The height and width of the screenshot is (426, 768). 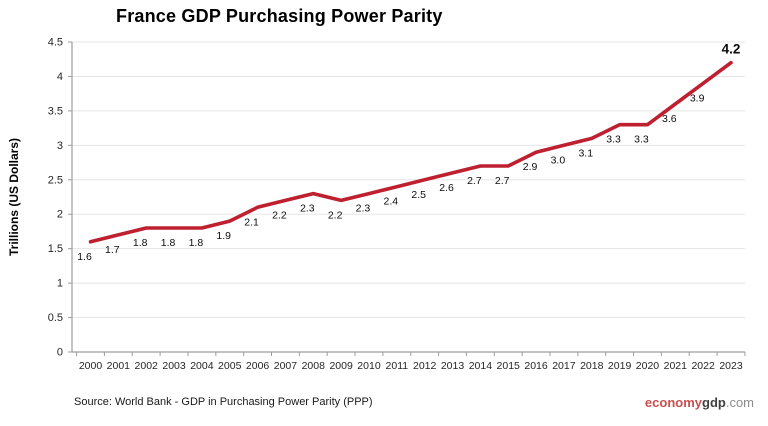 What do you see at coordinates (481, 366) in the screenshot?
I see `x-tick-label-2014: 2014` at bounding box center [481, 366].